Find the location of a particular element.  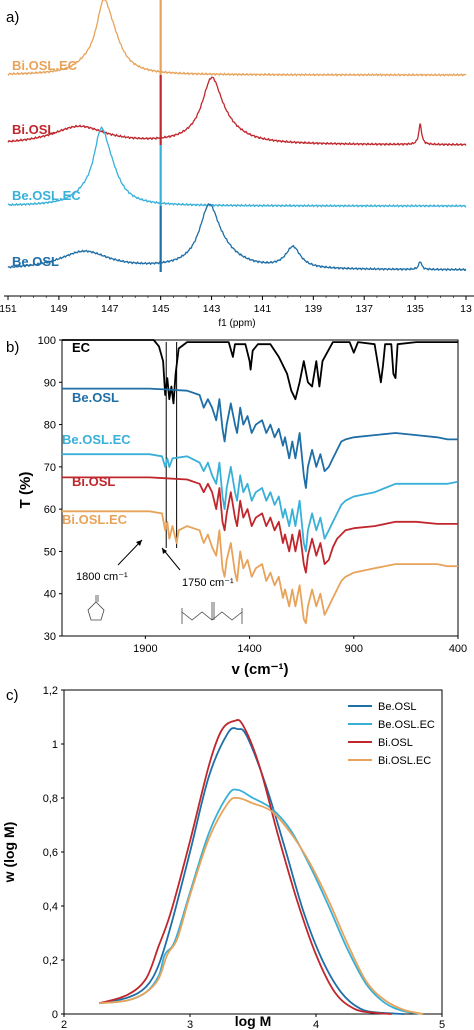

ftir-y-tick-label: 50 is located at coordinates (50, 552).